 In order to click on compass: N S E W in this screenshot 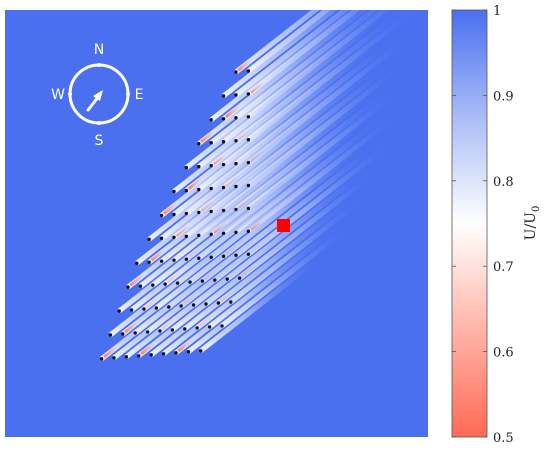, I will do `click(97, 95)`.